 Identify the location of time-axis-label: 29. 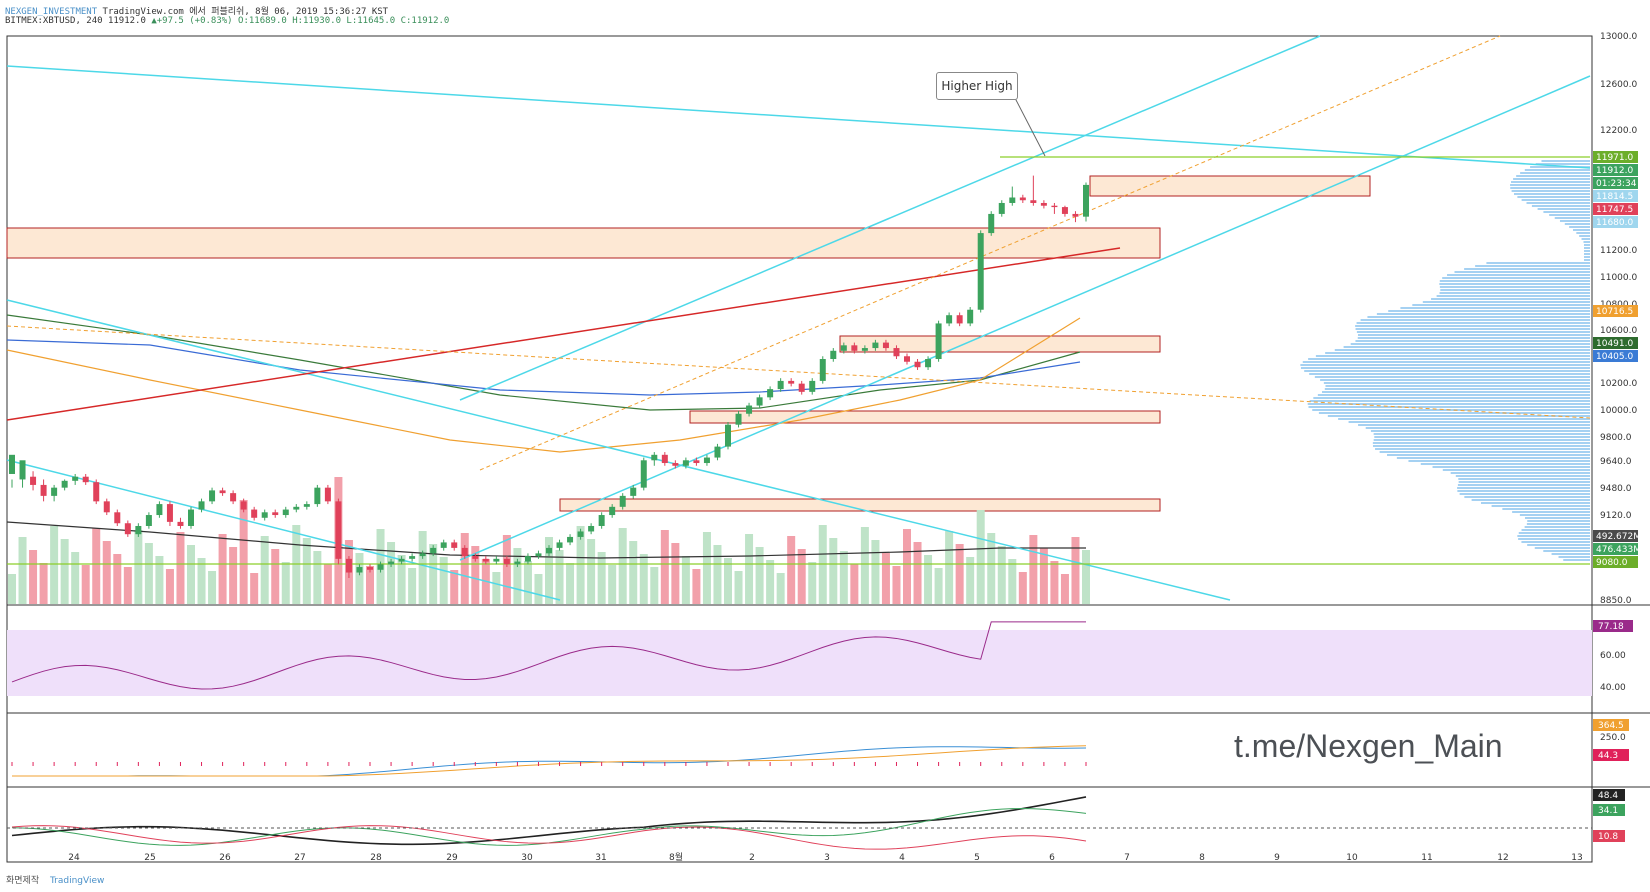
(452, 858).